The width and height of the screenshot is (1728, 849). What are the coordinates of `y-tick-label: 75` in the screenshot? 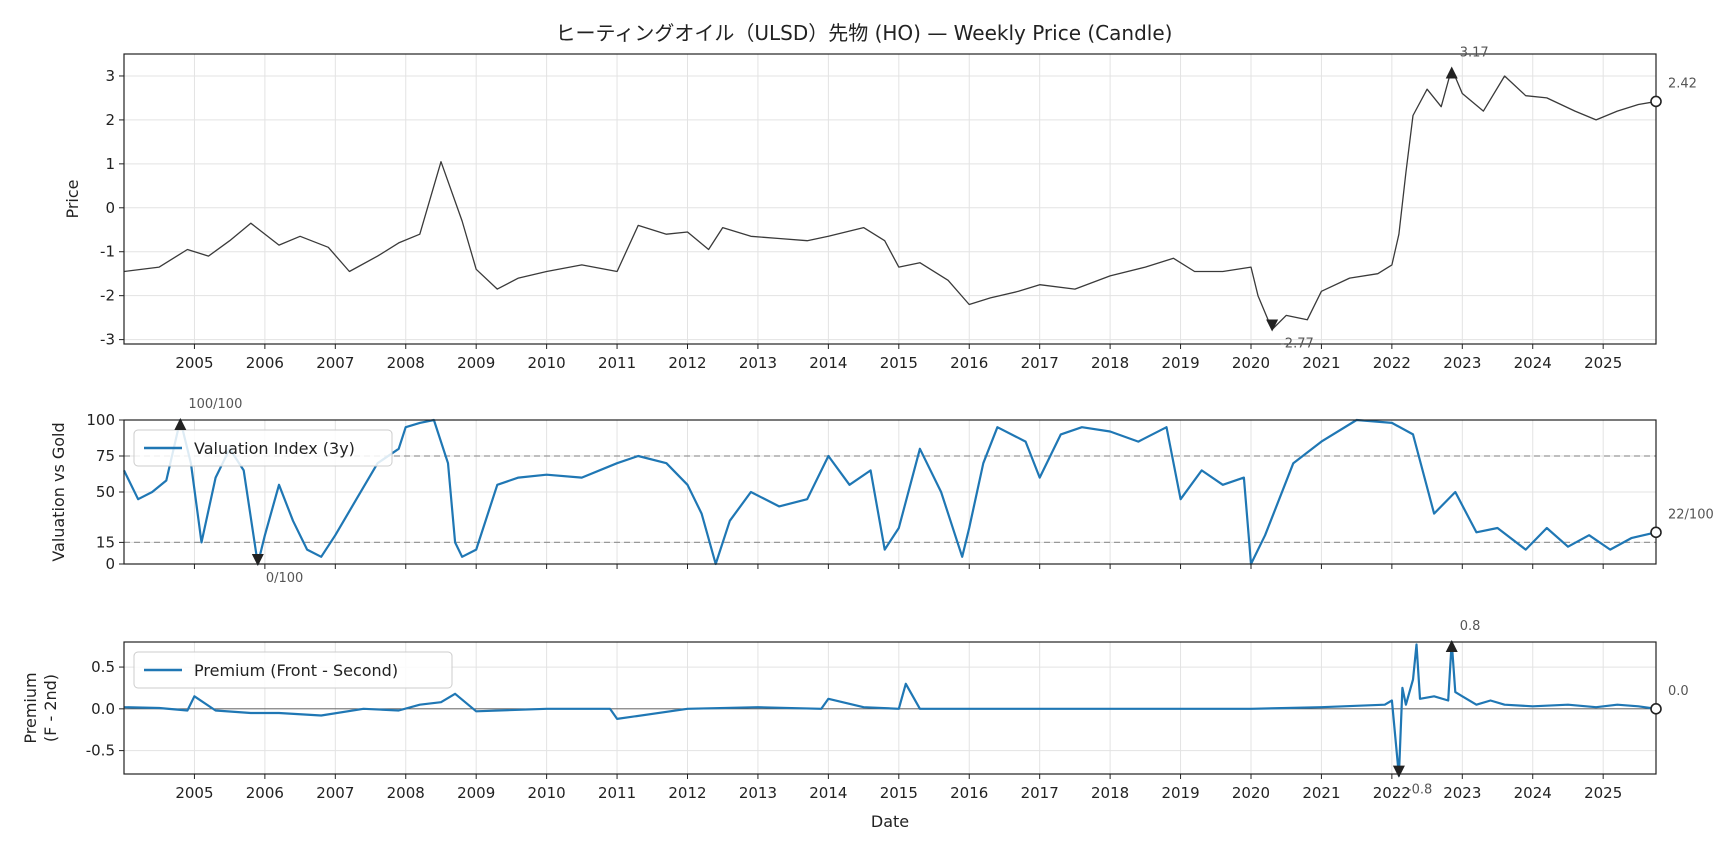 It's located at (105, 456).